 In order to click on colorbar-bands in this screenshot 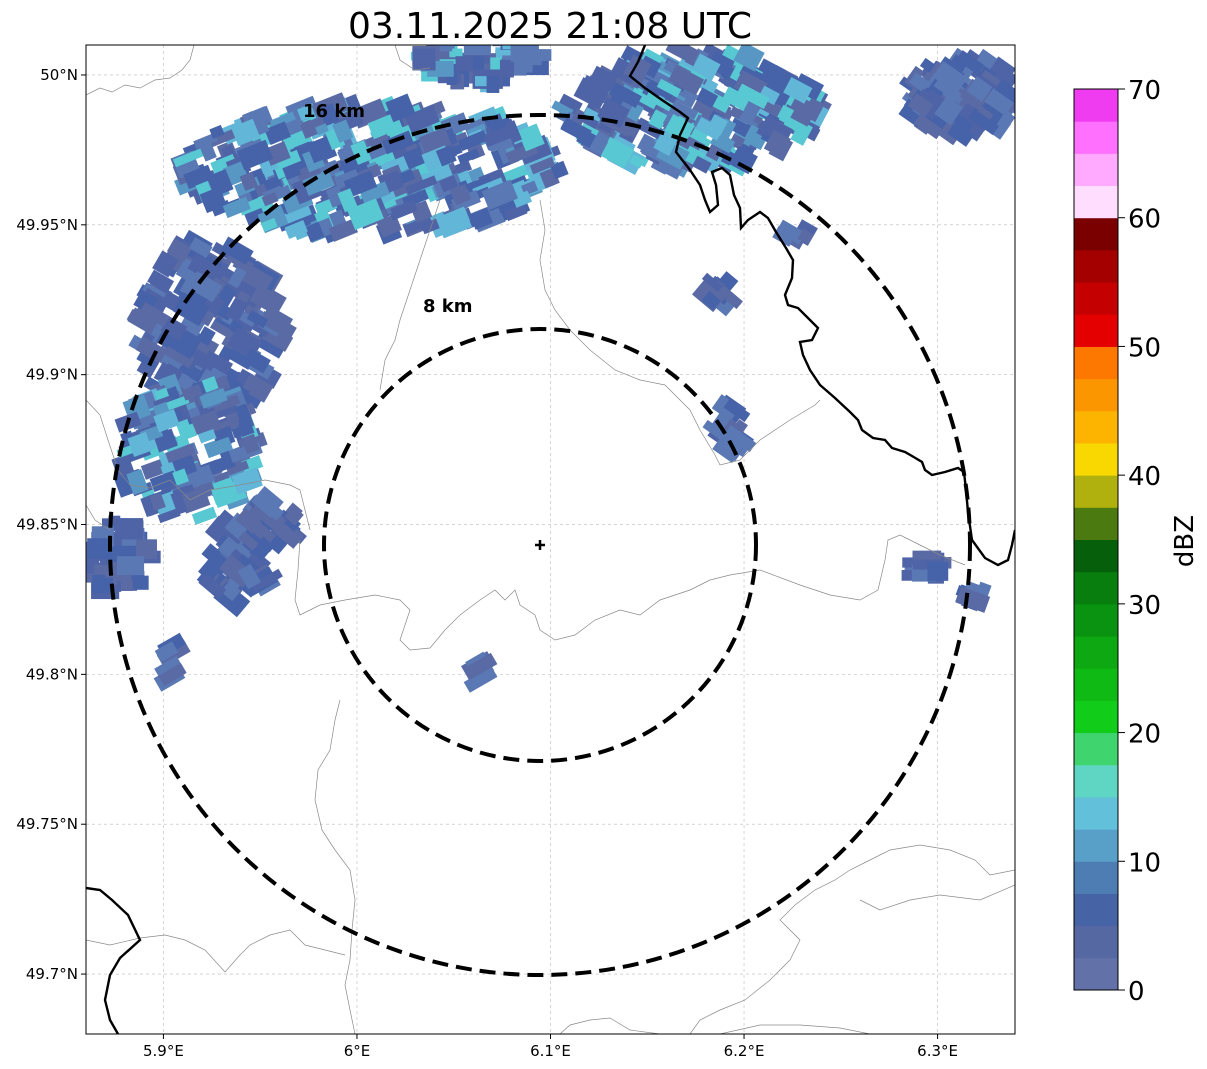, I will do `click(1096, 540)`.